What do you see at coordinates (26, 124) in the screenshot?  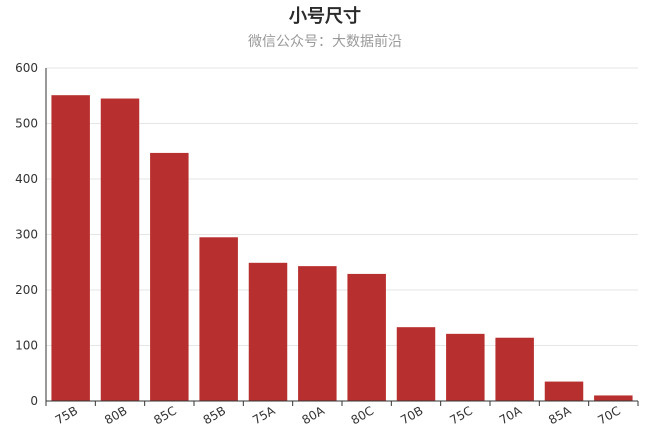 I see `y-tick-label: 500` at bounding box center [26, 124].